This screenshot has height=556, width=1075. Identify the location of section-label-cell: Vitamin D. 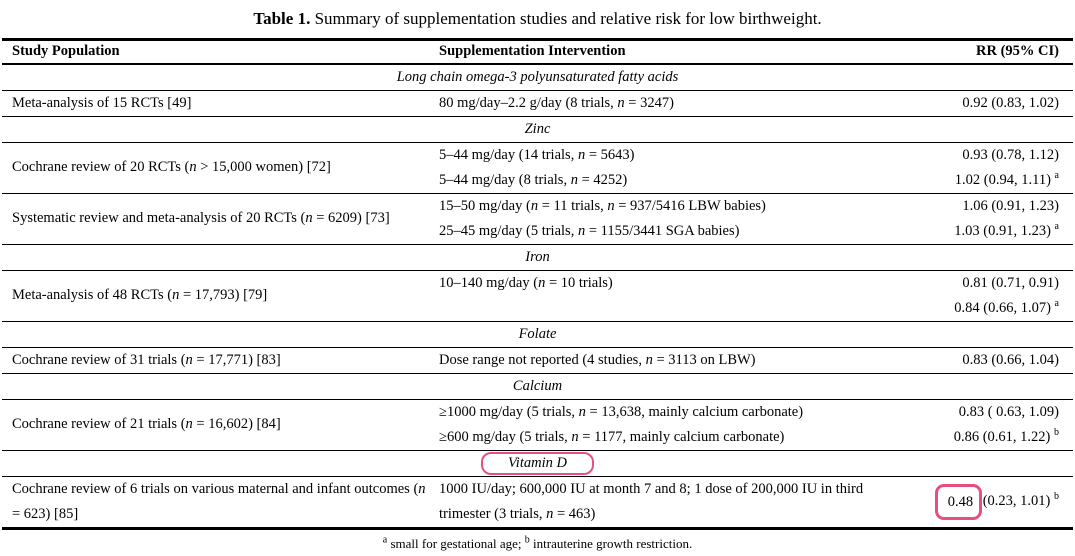
(537, 463).